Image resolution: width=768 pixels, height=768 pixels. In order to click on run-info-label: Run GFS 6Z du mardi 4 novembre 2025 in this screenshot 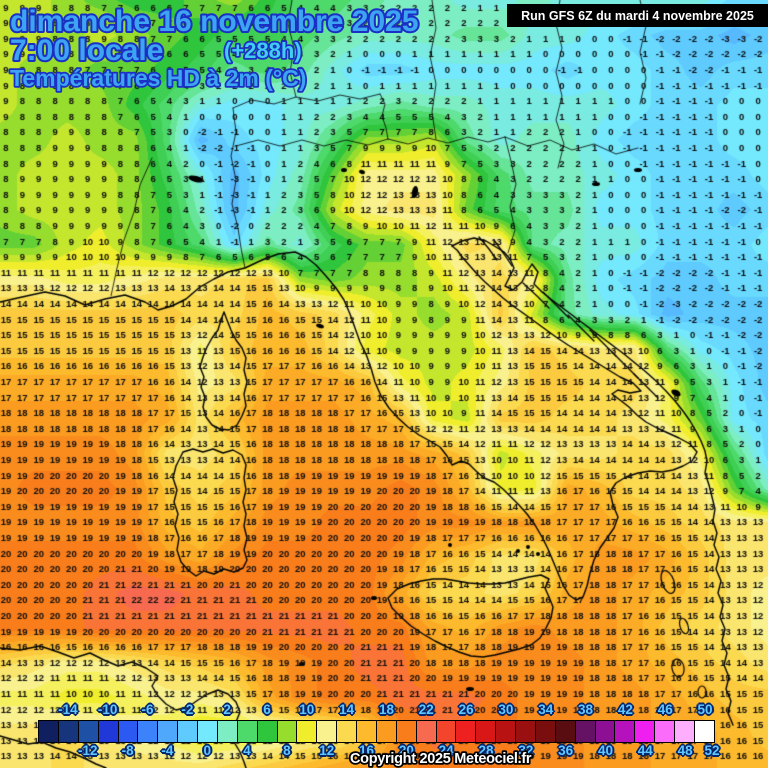, I will do `click(637, 15)`.